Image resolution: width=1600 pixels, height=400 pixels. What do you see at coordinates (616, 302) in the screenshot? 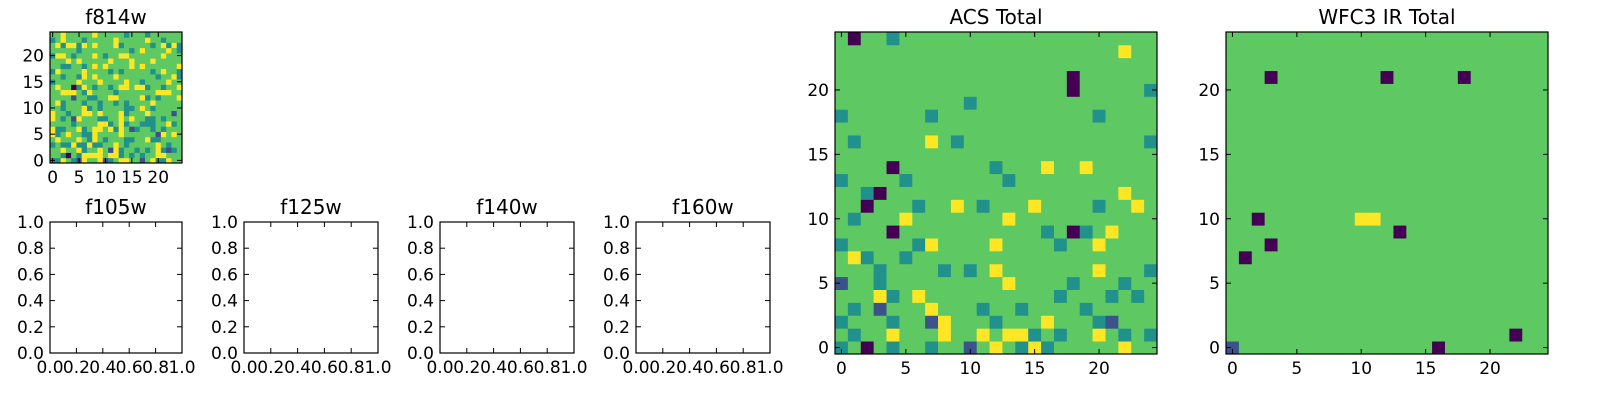
I see `y-tick-label: 0.4` at bounding box center [616, 302].